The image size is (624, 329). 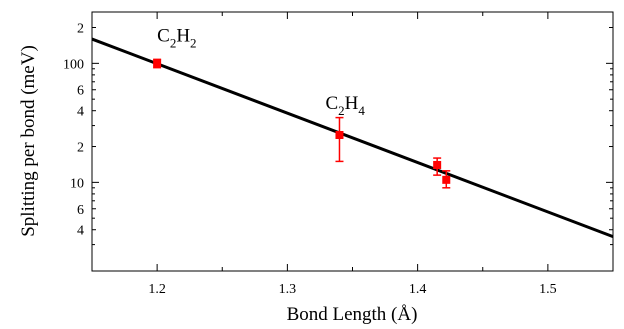 I want to click on y-tick-label: 100, so click(x=73, y=64).